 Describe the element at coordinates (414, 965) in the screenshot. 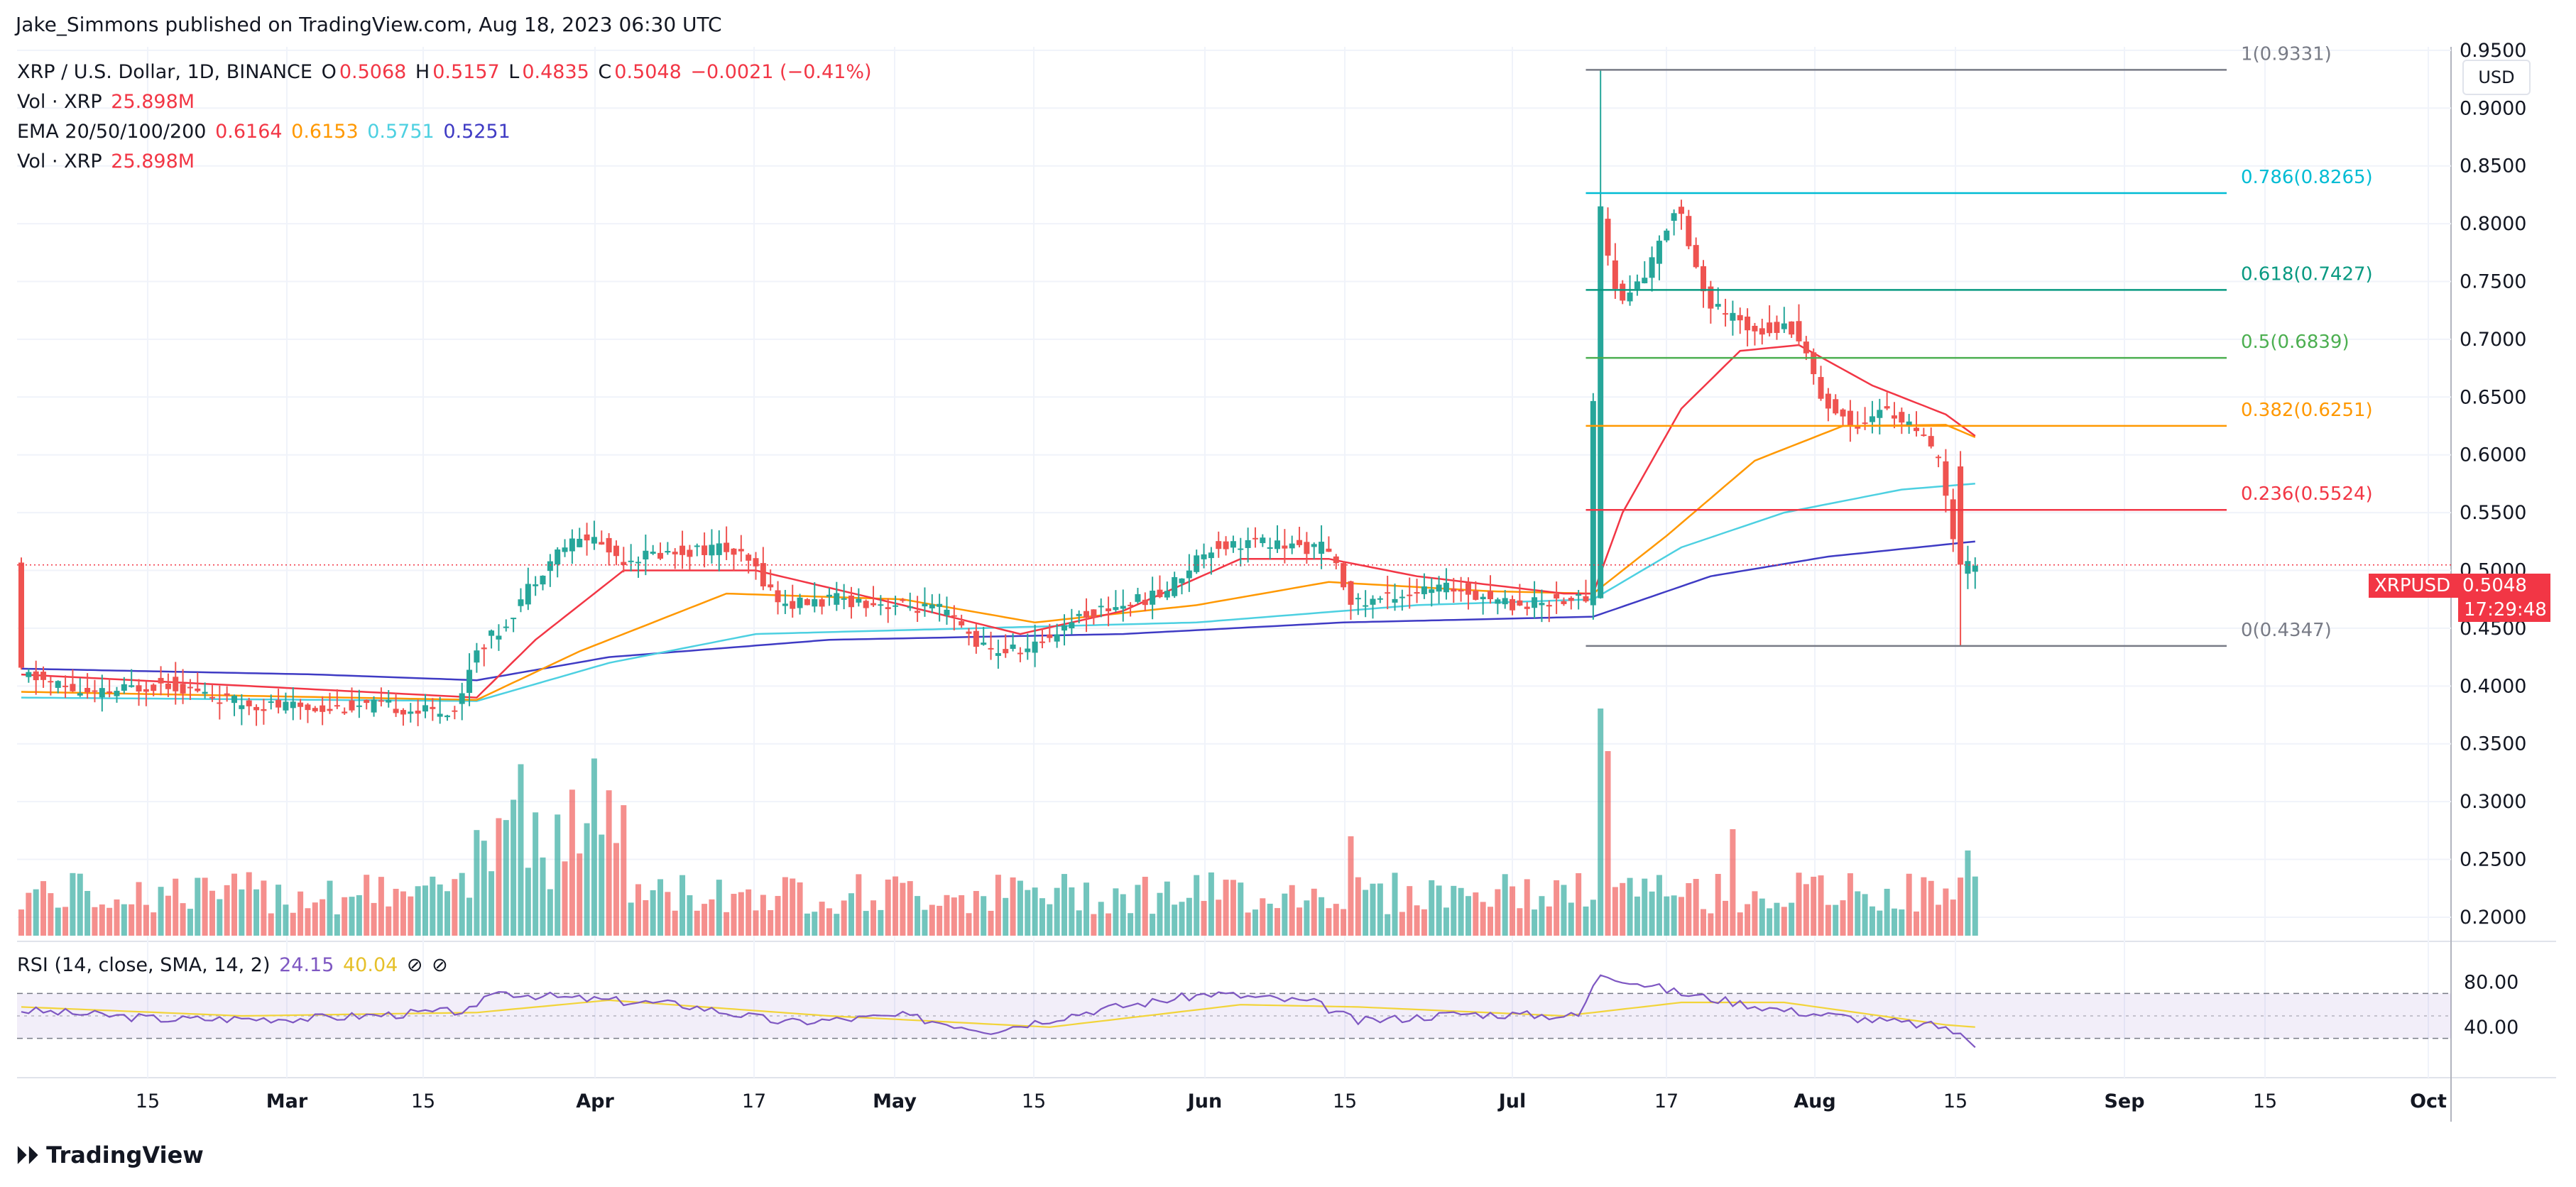

I see `visibility-icon: ⊘` at that location.